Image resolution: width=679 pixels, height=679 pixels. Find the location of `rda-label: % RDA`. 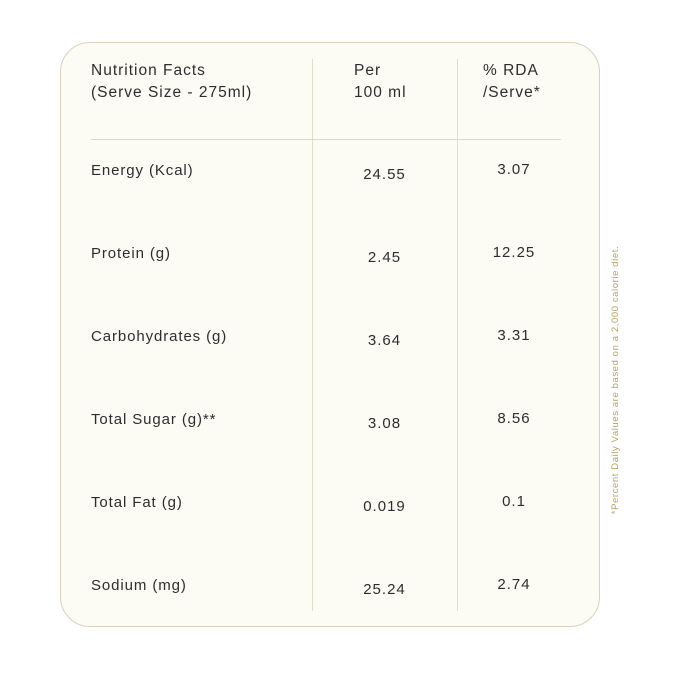

rda-label: % RDA is located at coordinates (511, 70).